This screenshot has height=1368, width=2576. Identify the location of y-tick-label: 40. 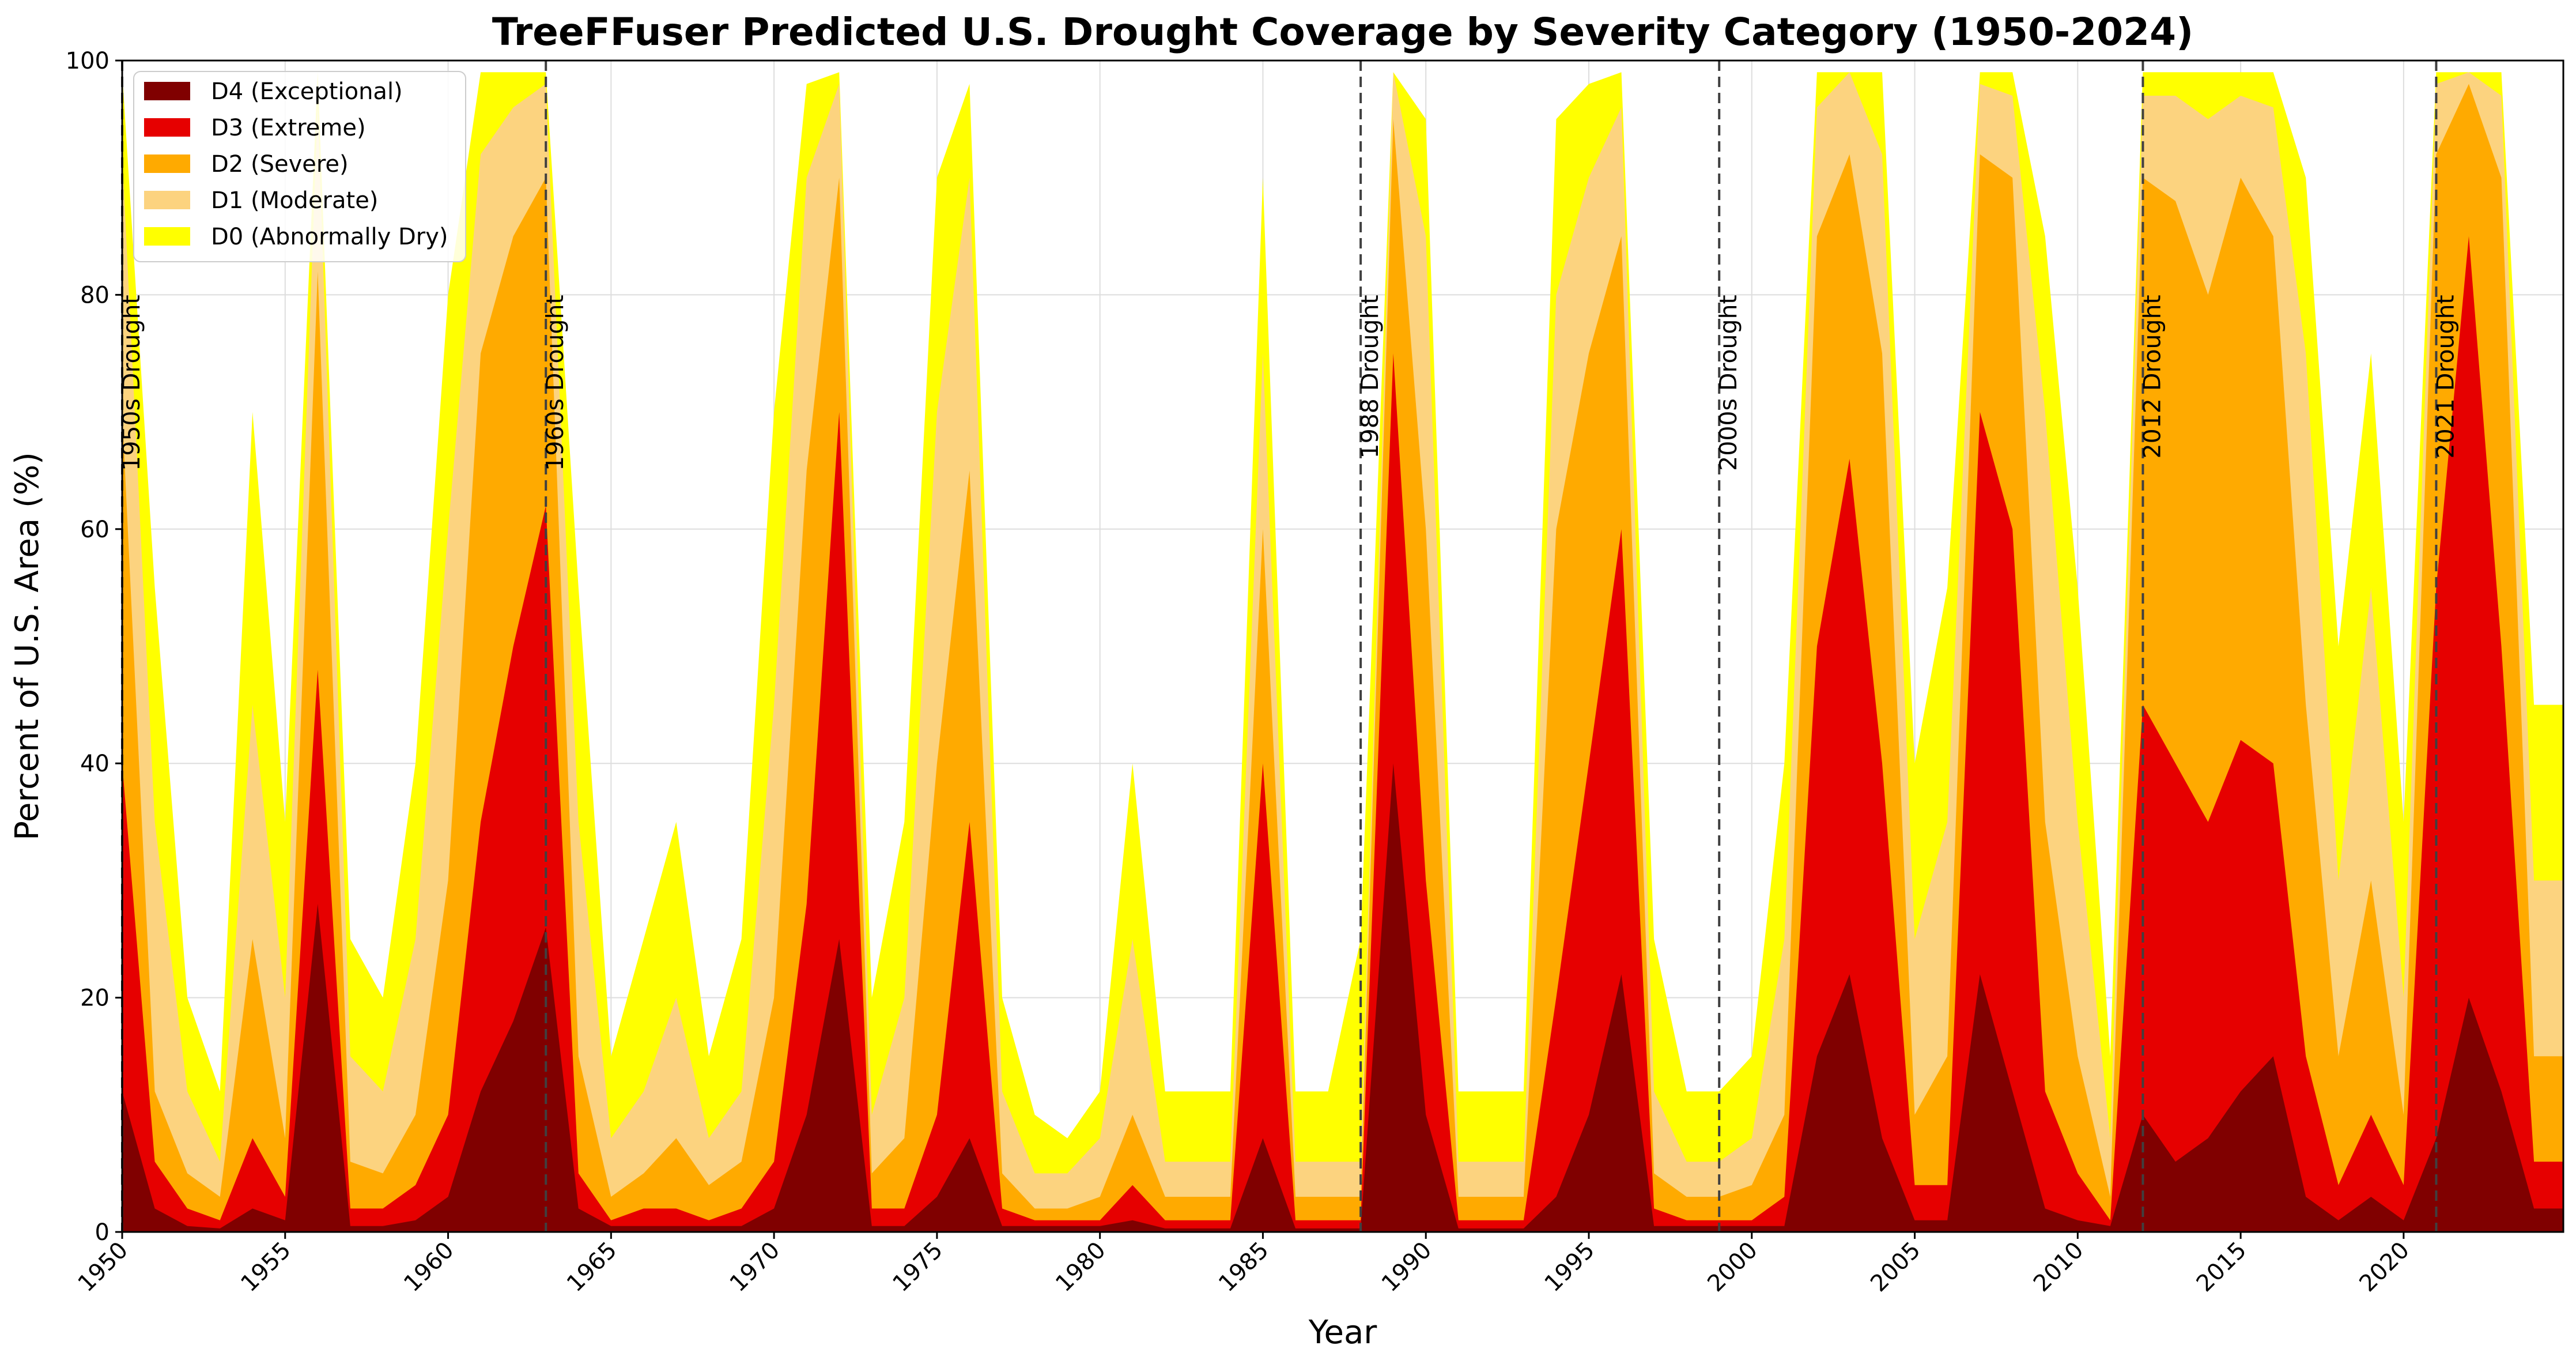
(94, 764).